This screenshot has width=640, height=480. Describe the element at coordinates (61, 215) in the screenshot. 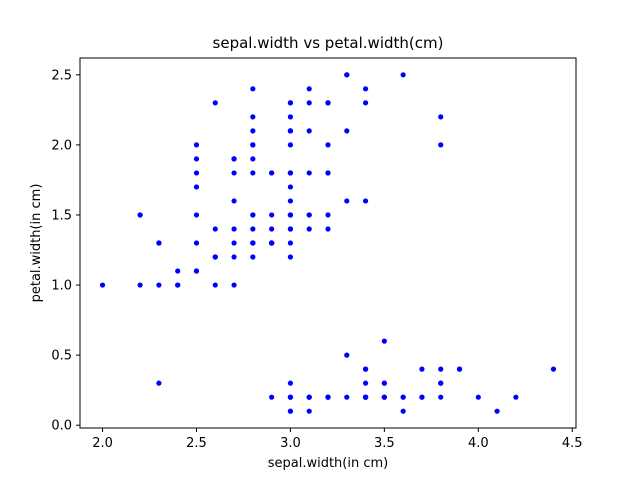

I see `y-tick-label: 1.5` at that location.